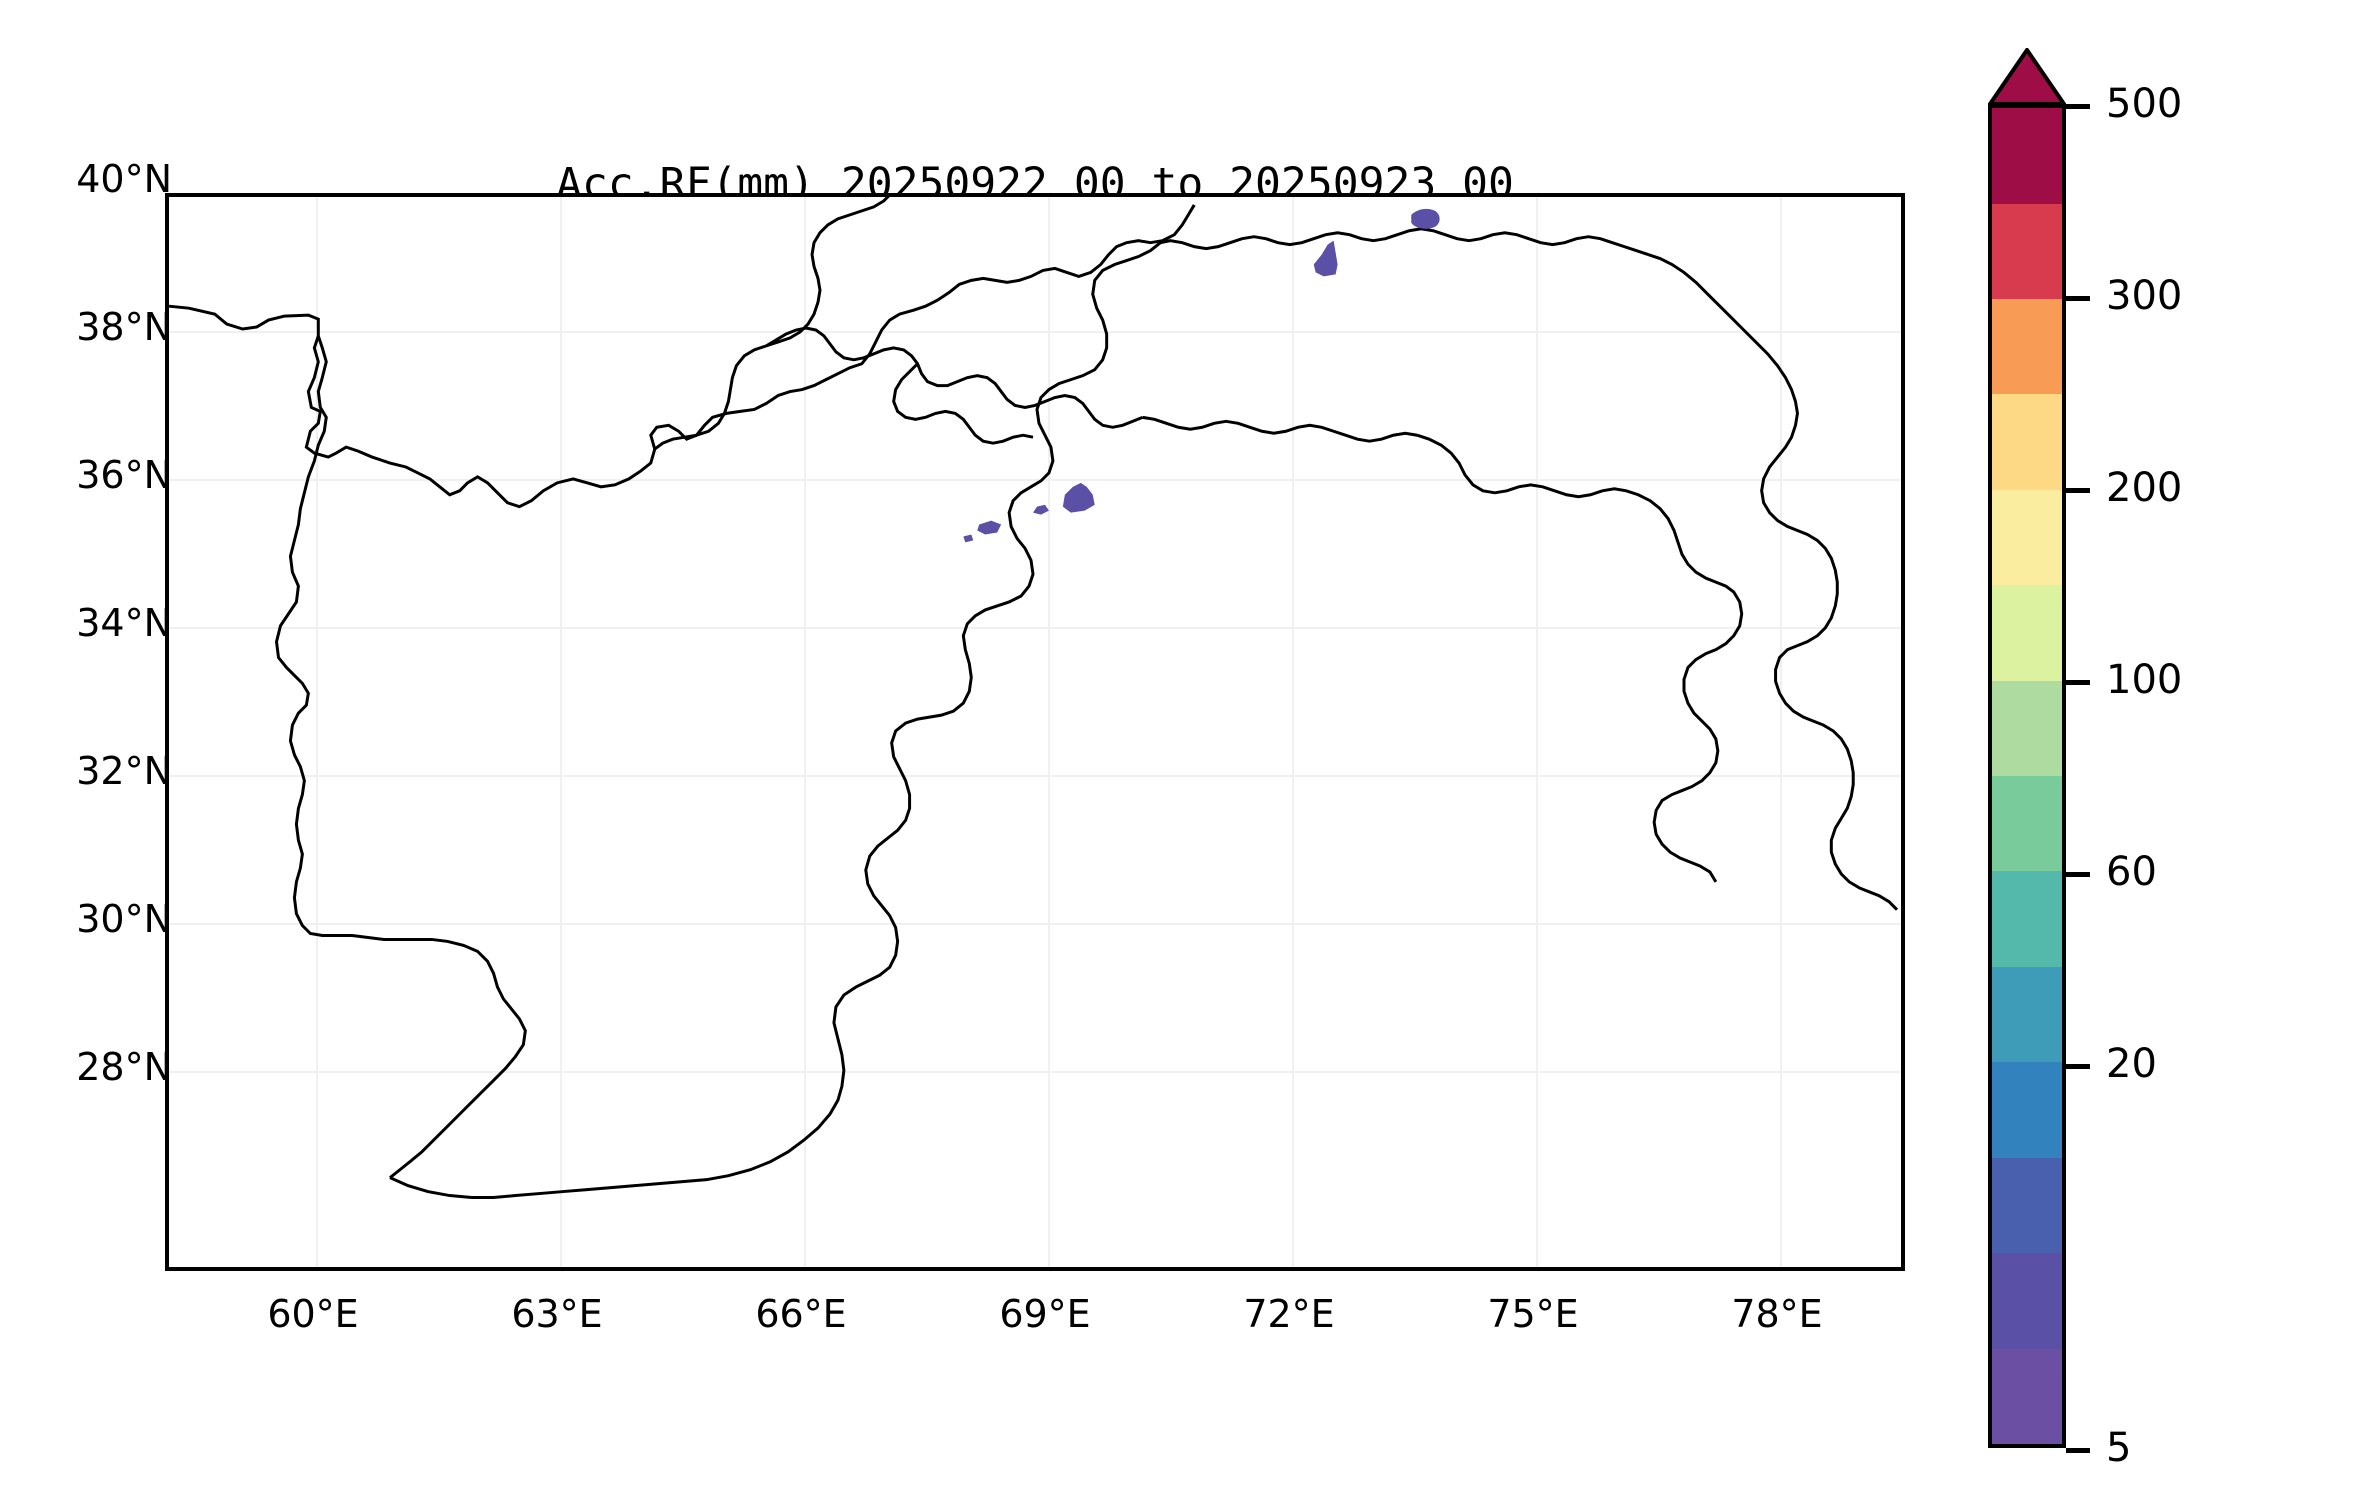 The image size is (2357, 1500). I want to click on border-wakhan-corridor, so click(1280, 429).